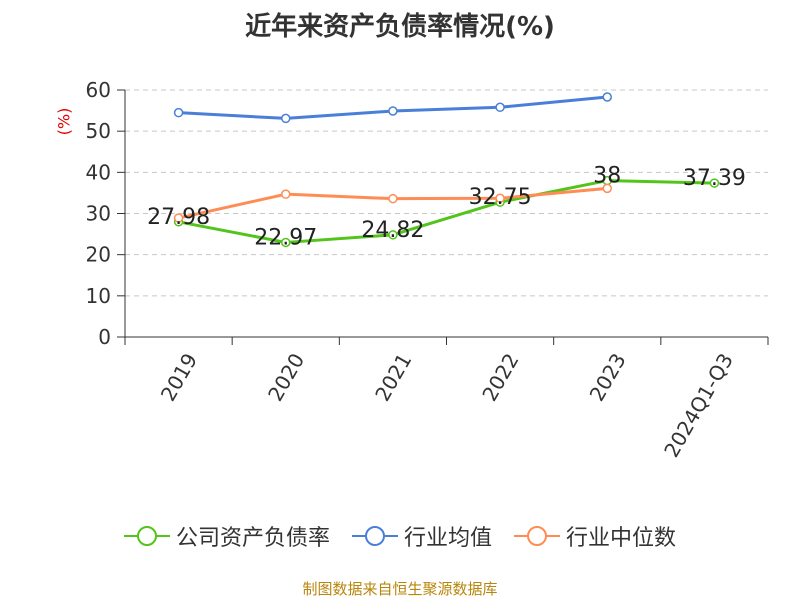 The image size is (800, 600). What do you see at coordinates (447, 538) in the screenshot?
I see `legend-label: 行业均值` at bounding box center [447, 538].